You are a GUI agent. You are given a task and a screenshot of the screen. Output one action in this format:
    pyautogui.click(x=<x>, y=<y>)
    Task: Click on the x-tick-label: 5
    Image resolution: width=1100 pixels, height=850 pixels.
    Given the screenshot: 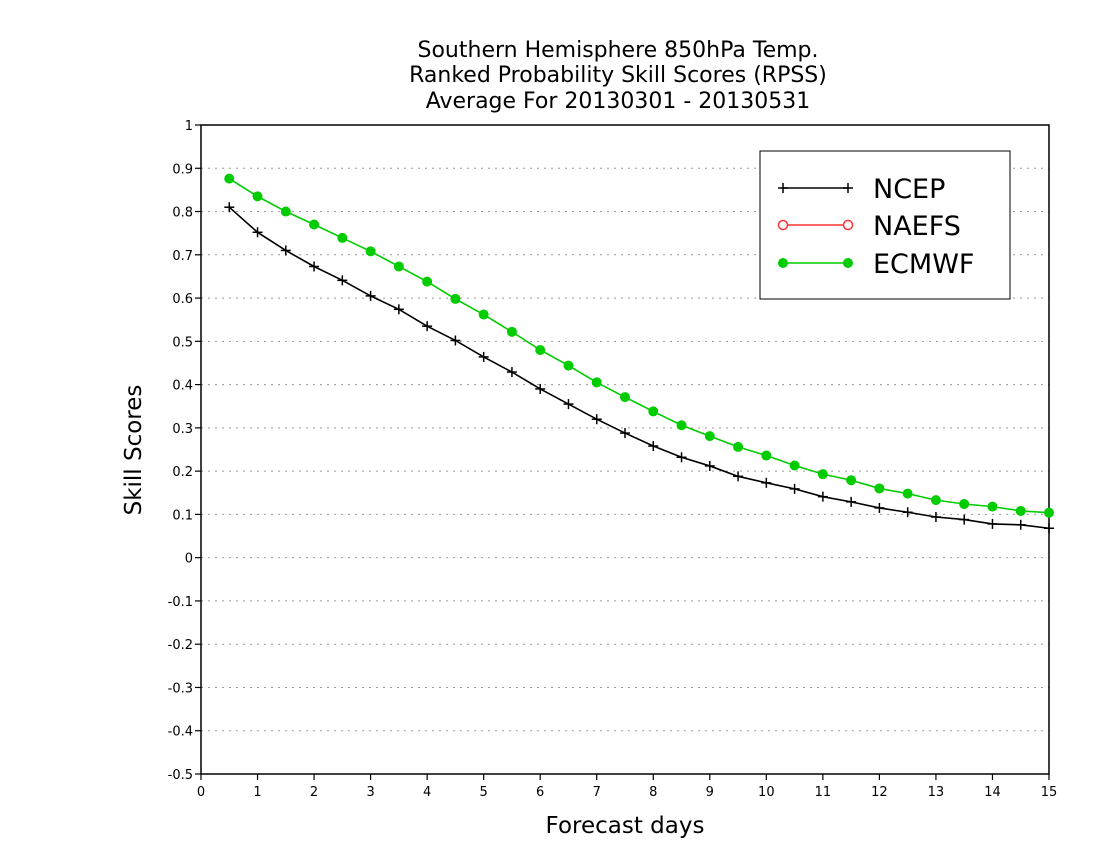 What is the action you would take?
    pyautogui.click(x=484, y=792)
    